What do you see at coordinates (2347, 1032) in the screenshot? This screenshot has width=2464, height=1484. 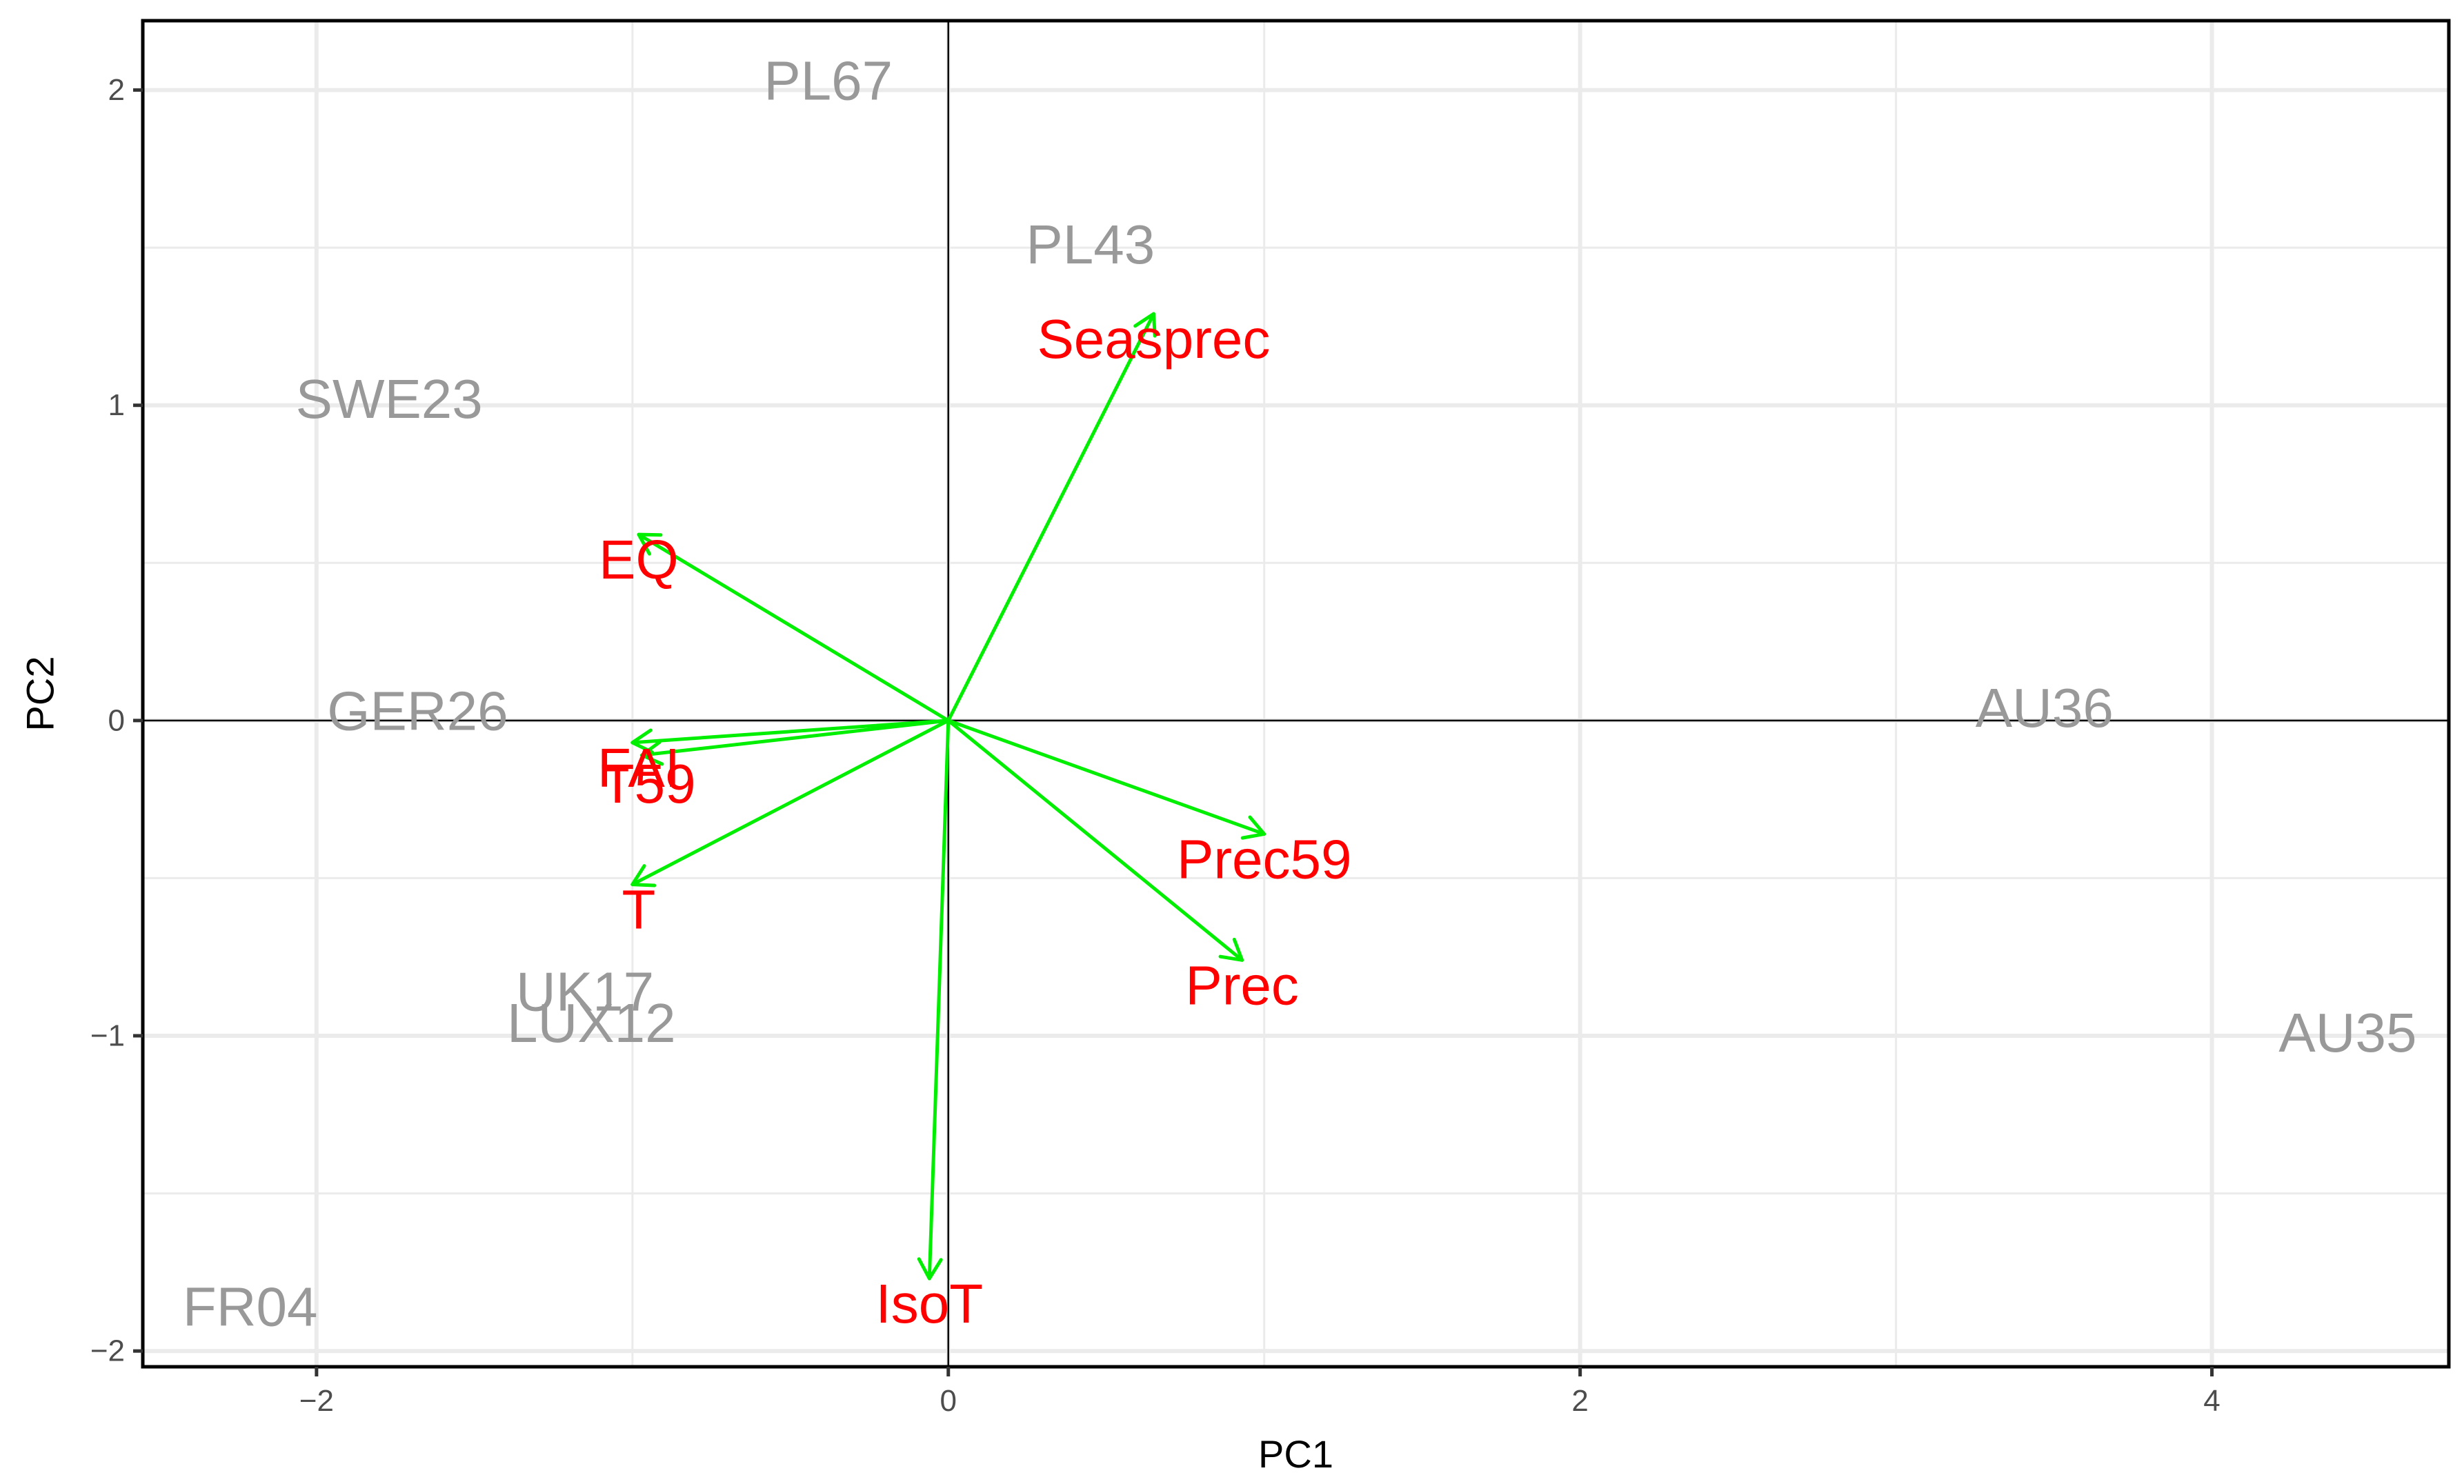 I see `site-label-au35: AU35` at bounding box center [2347, 1032].